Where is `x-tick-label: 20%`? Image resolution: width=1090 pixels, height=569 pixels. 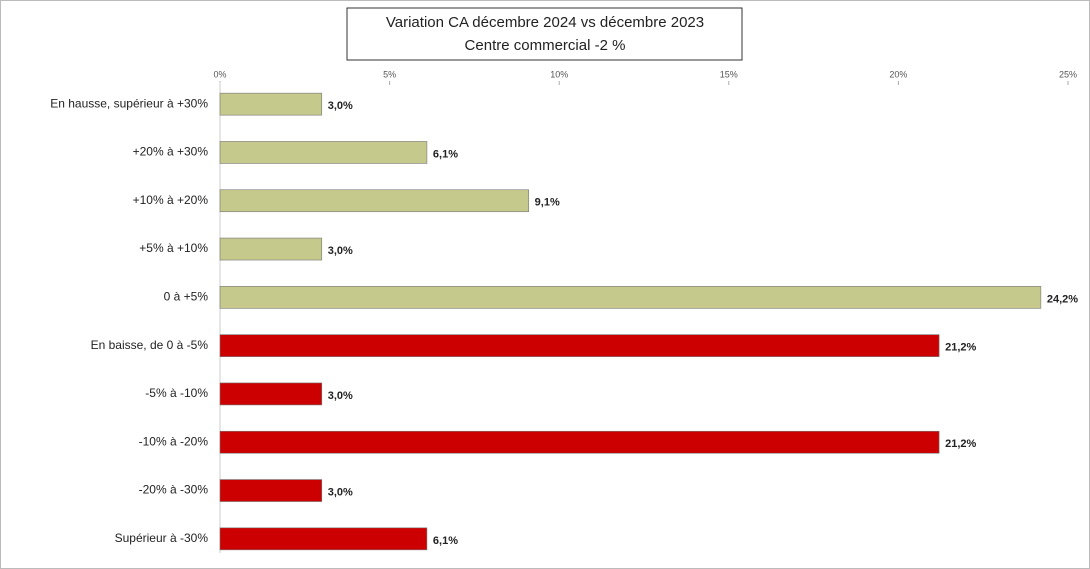 x-tick-label: 20% is located at coordinates (898, 74).